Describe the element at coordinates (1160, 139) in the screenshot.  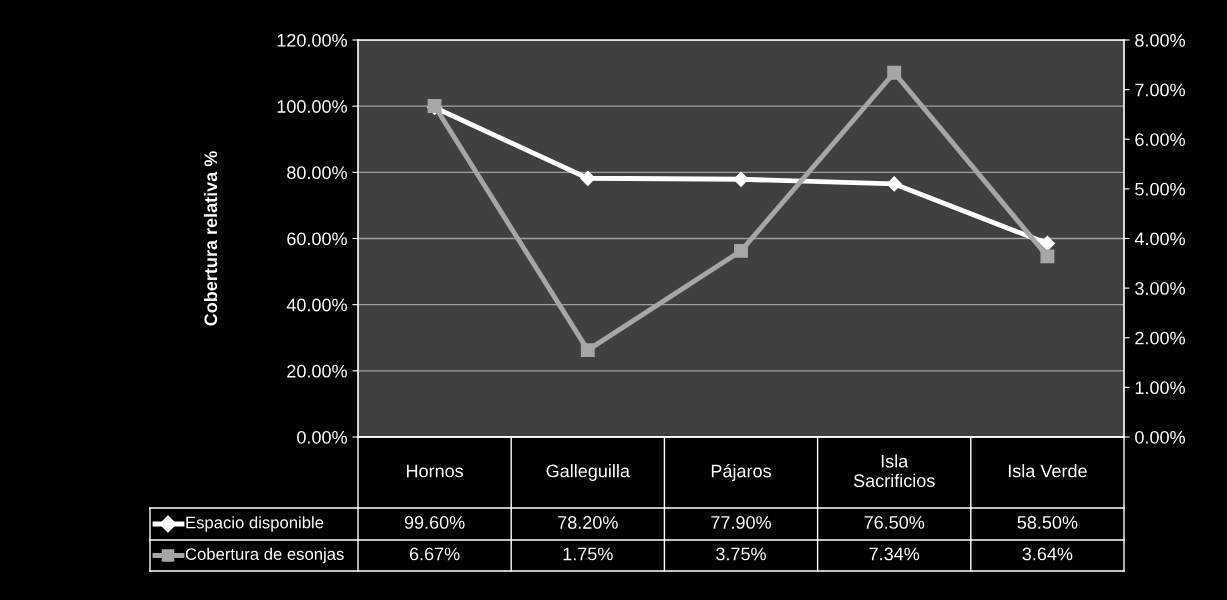
I see `y2-tick-label: 6.00%` at that location.